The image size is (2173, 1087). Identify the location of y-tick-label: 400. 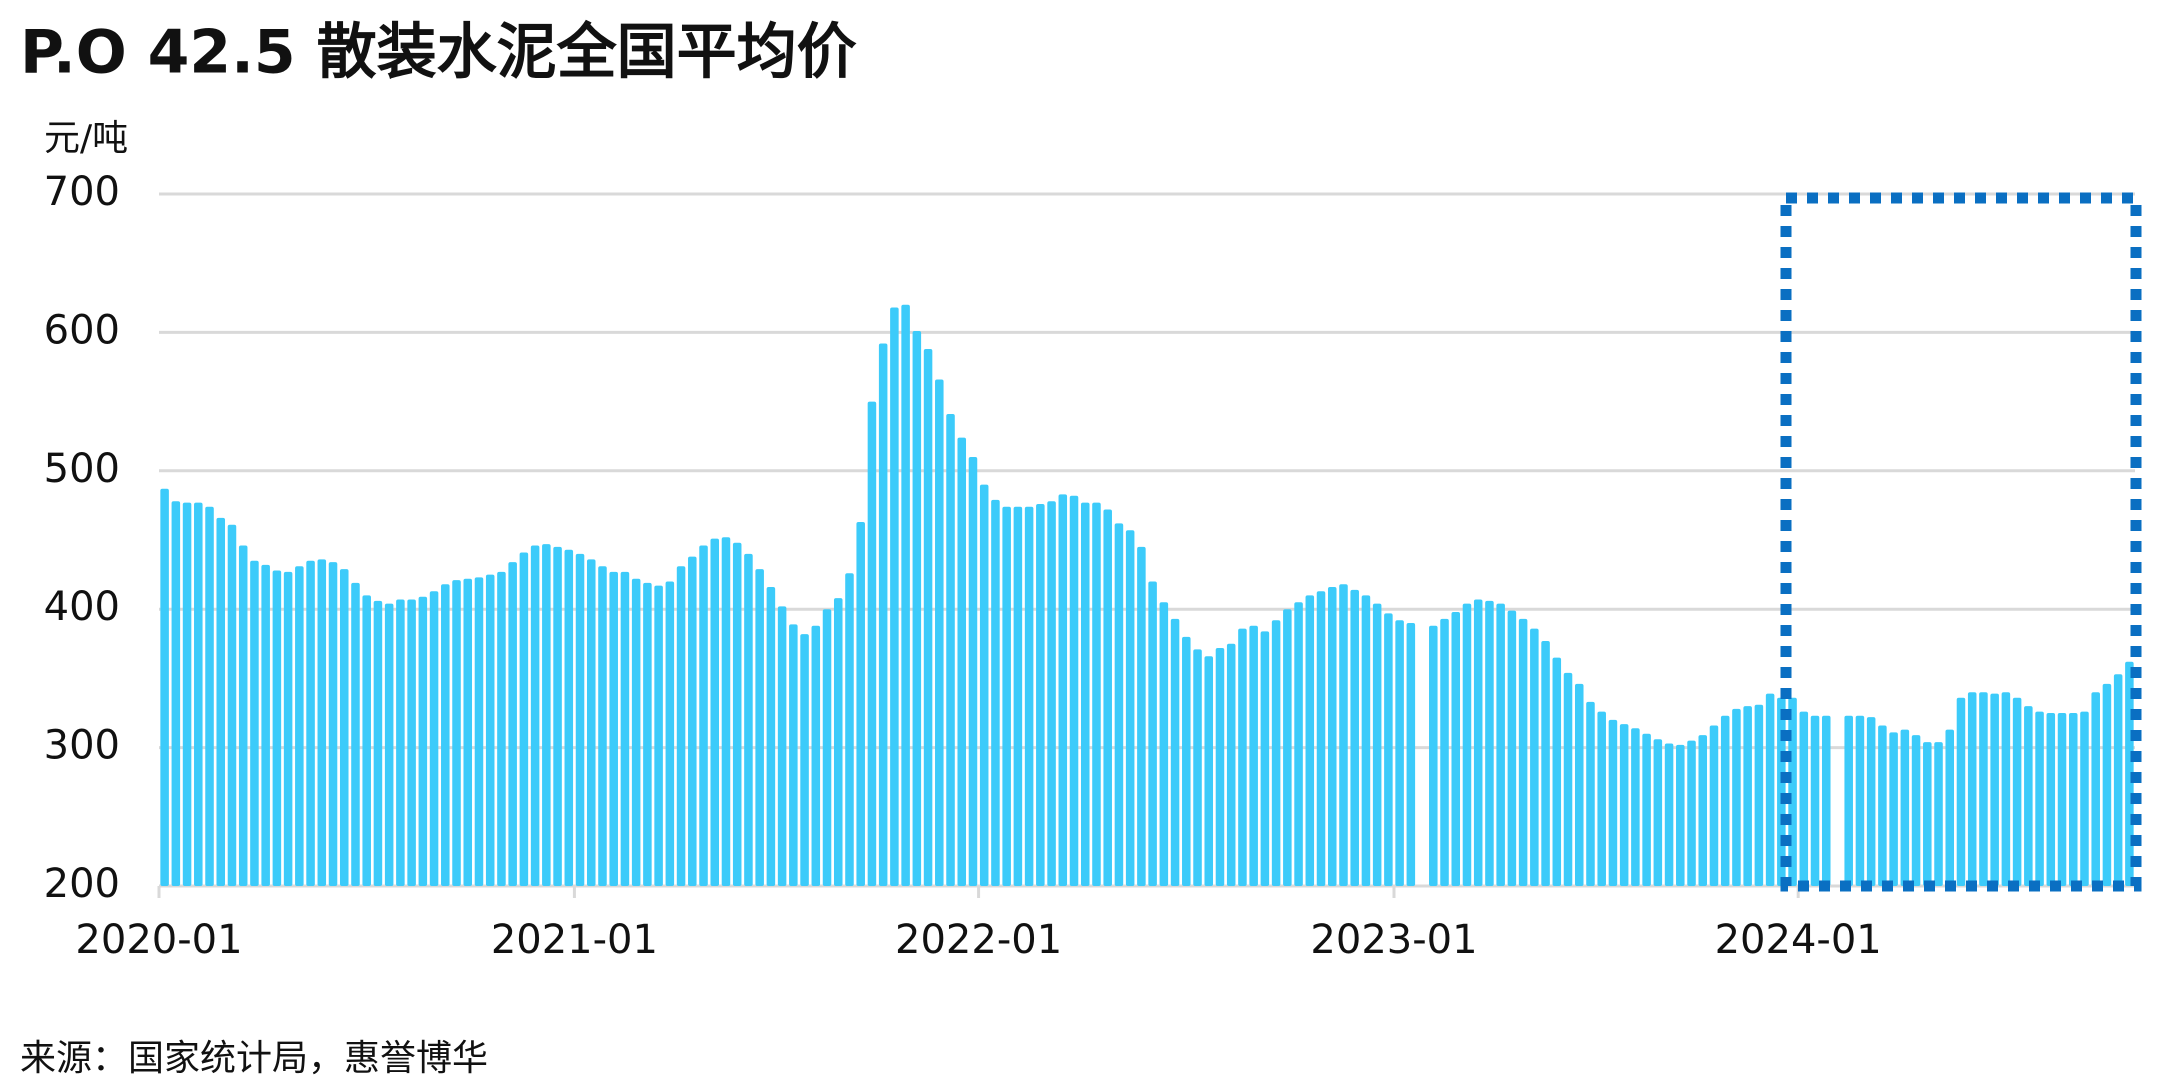
(82, 607).